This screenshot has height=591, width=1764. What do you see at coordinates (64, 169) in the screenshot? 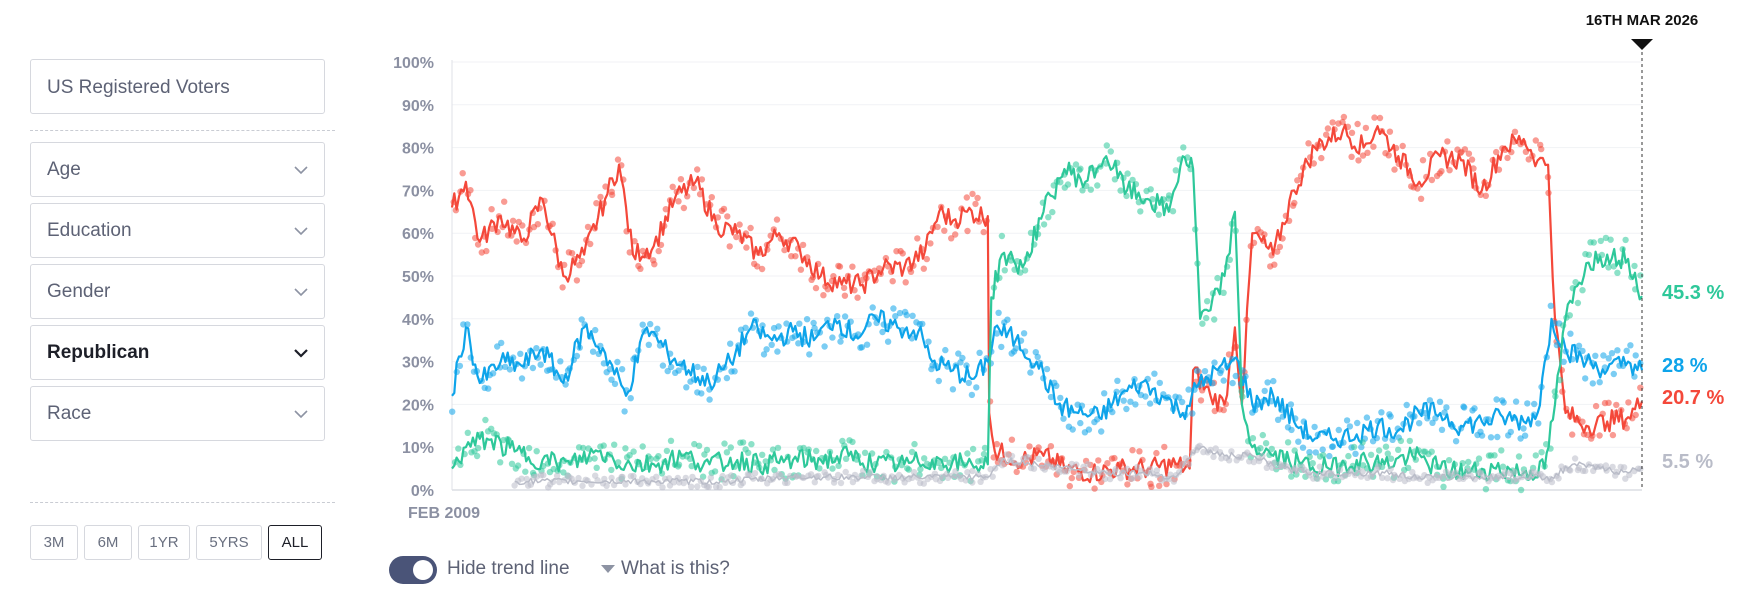
I see `age-dropdown-label: Age` at bounding box center [64, 169].